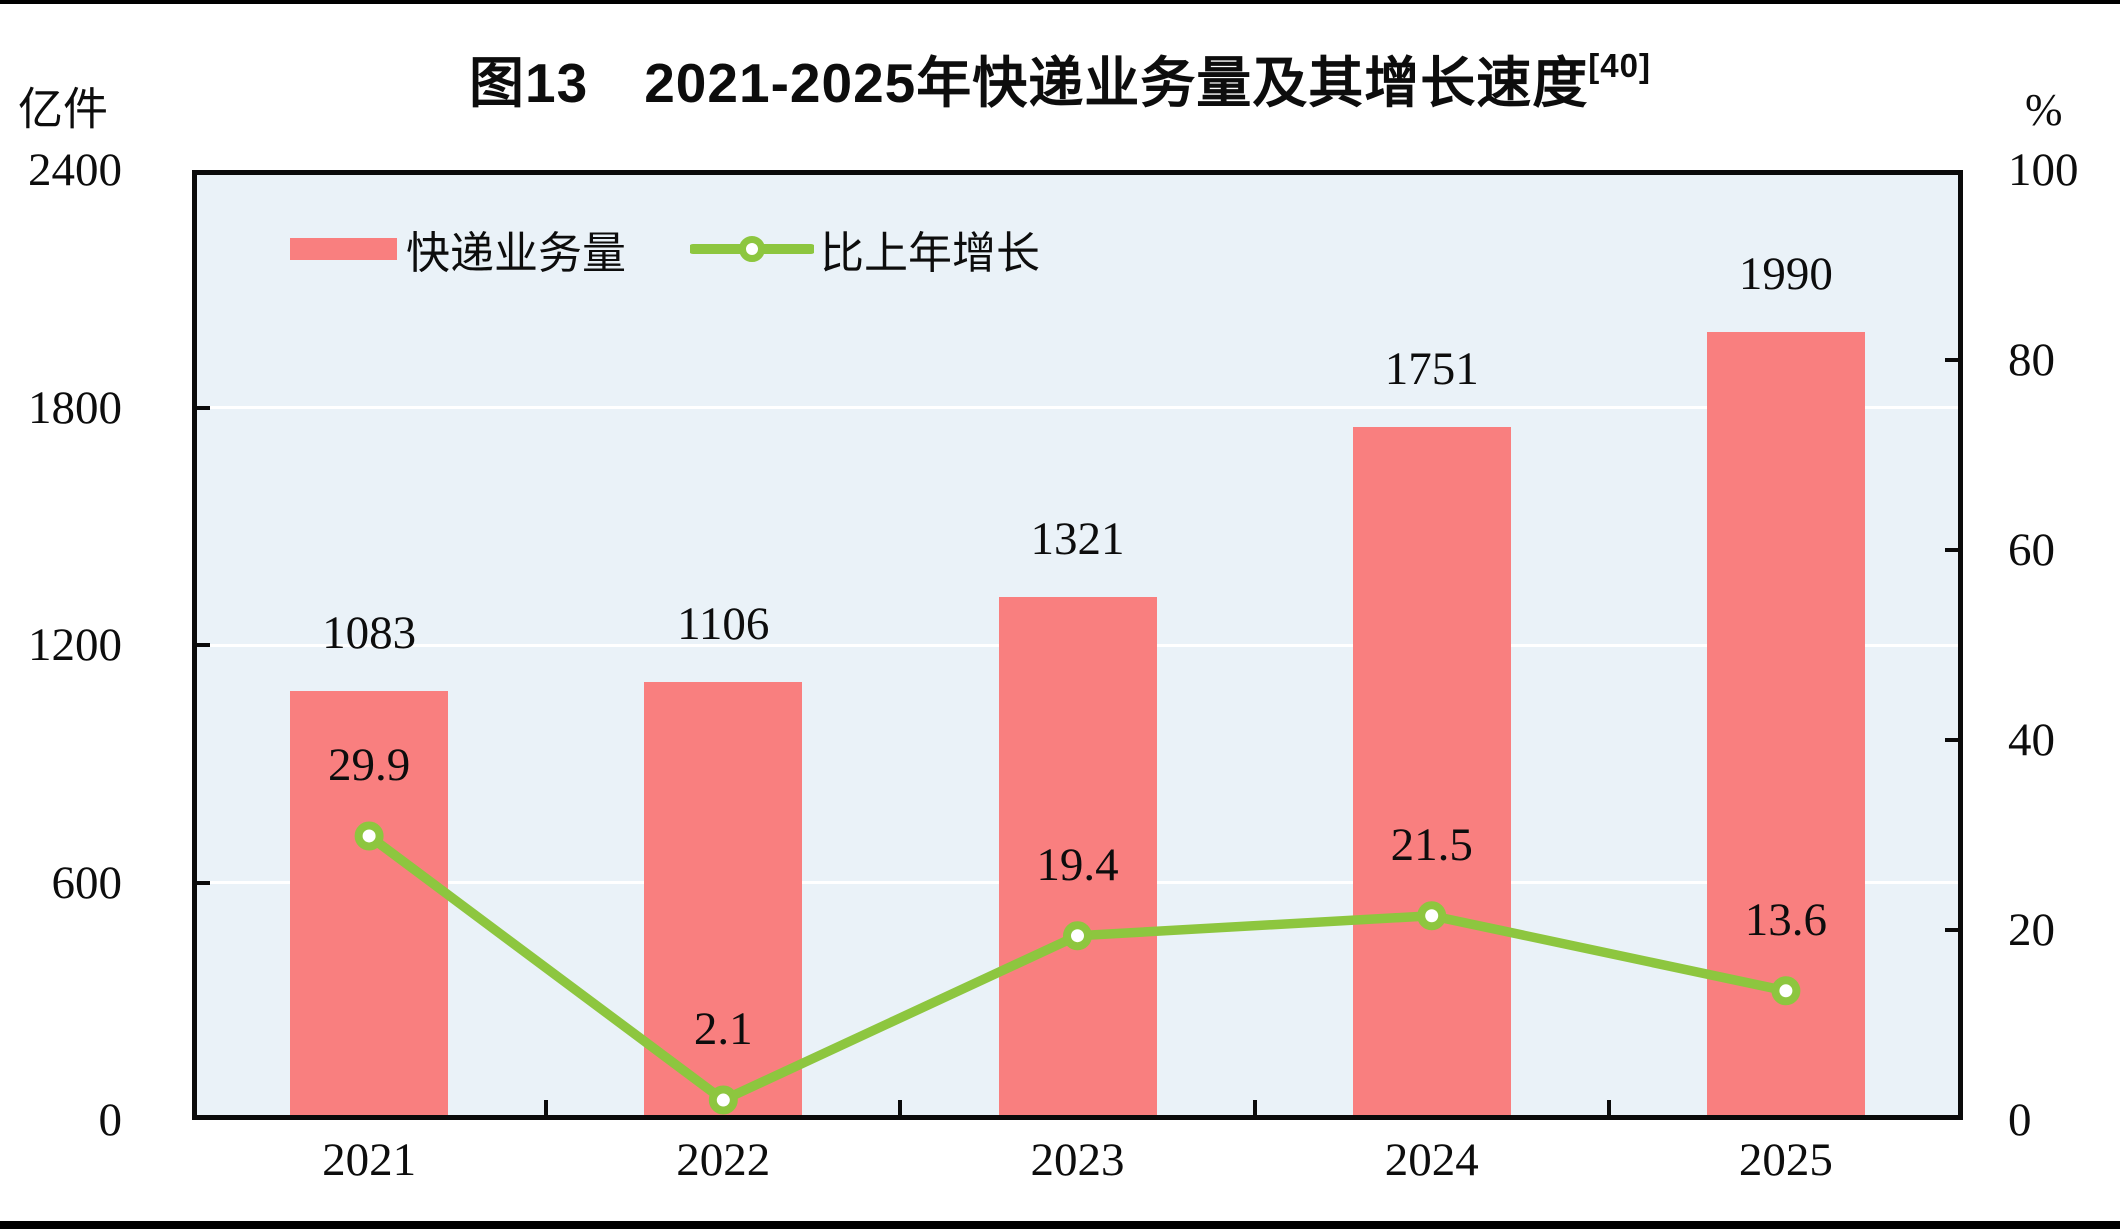 The height and width of the screenshot is (1229, 2120). What do you see at coordinates (2043, 170) in the screenshot?
I see `right-axis-tick-label: 100` at bounding box center [2043, 170].